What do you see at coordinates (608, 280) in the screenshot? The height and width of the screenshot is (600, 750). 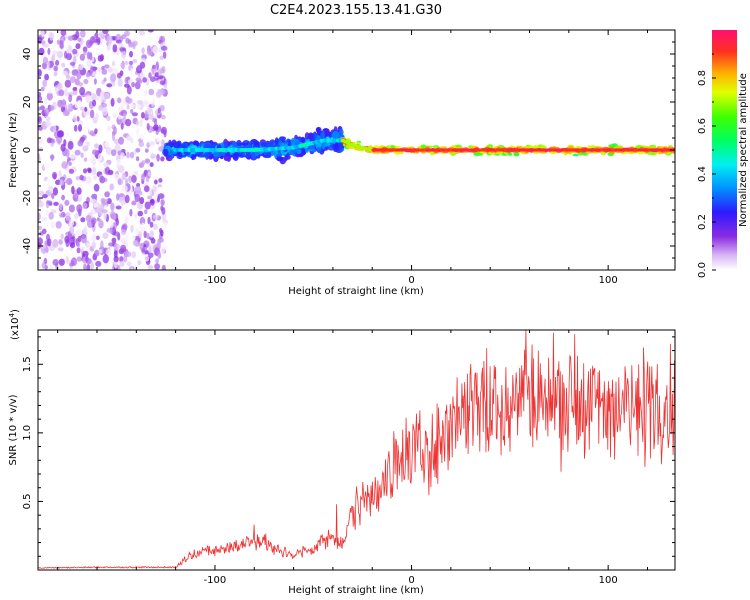 I see `x-tick-label: 100` at bounding box center [608, 280].